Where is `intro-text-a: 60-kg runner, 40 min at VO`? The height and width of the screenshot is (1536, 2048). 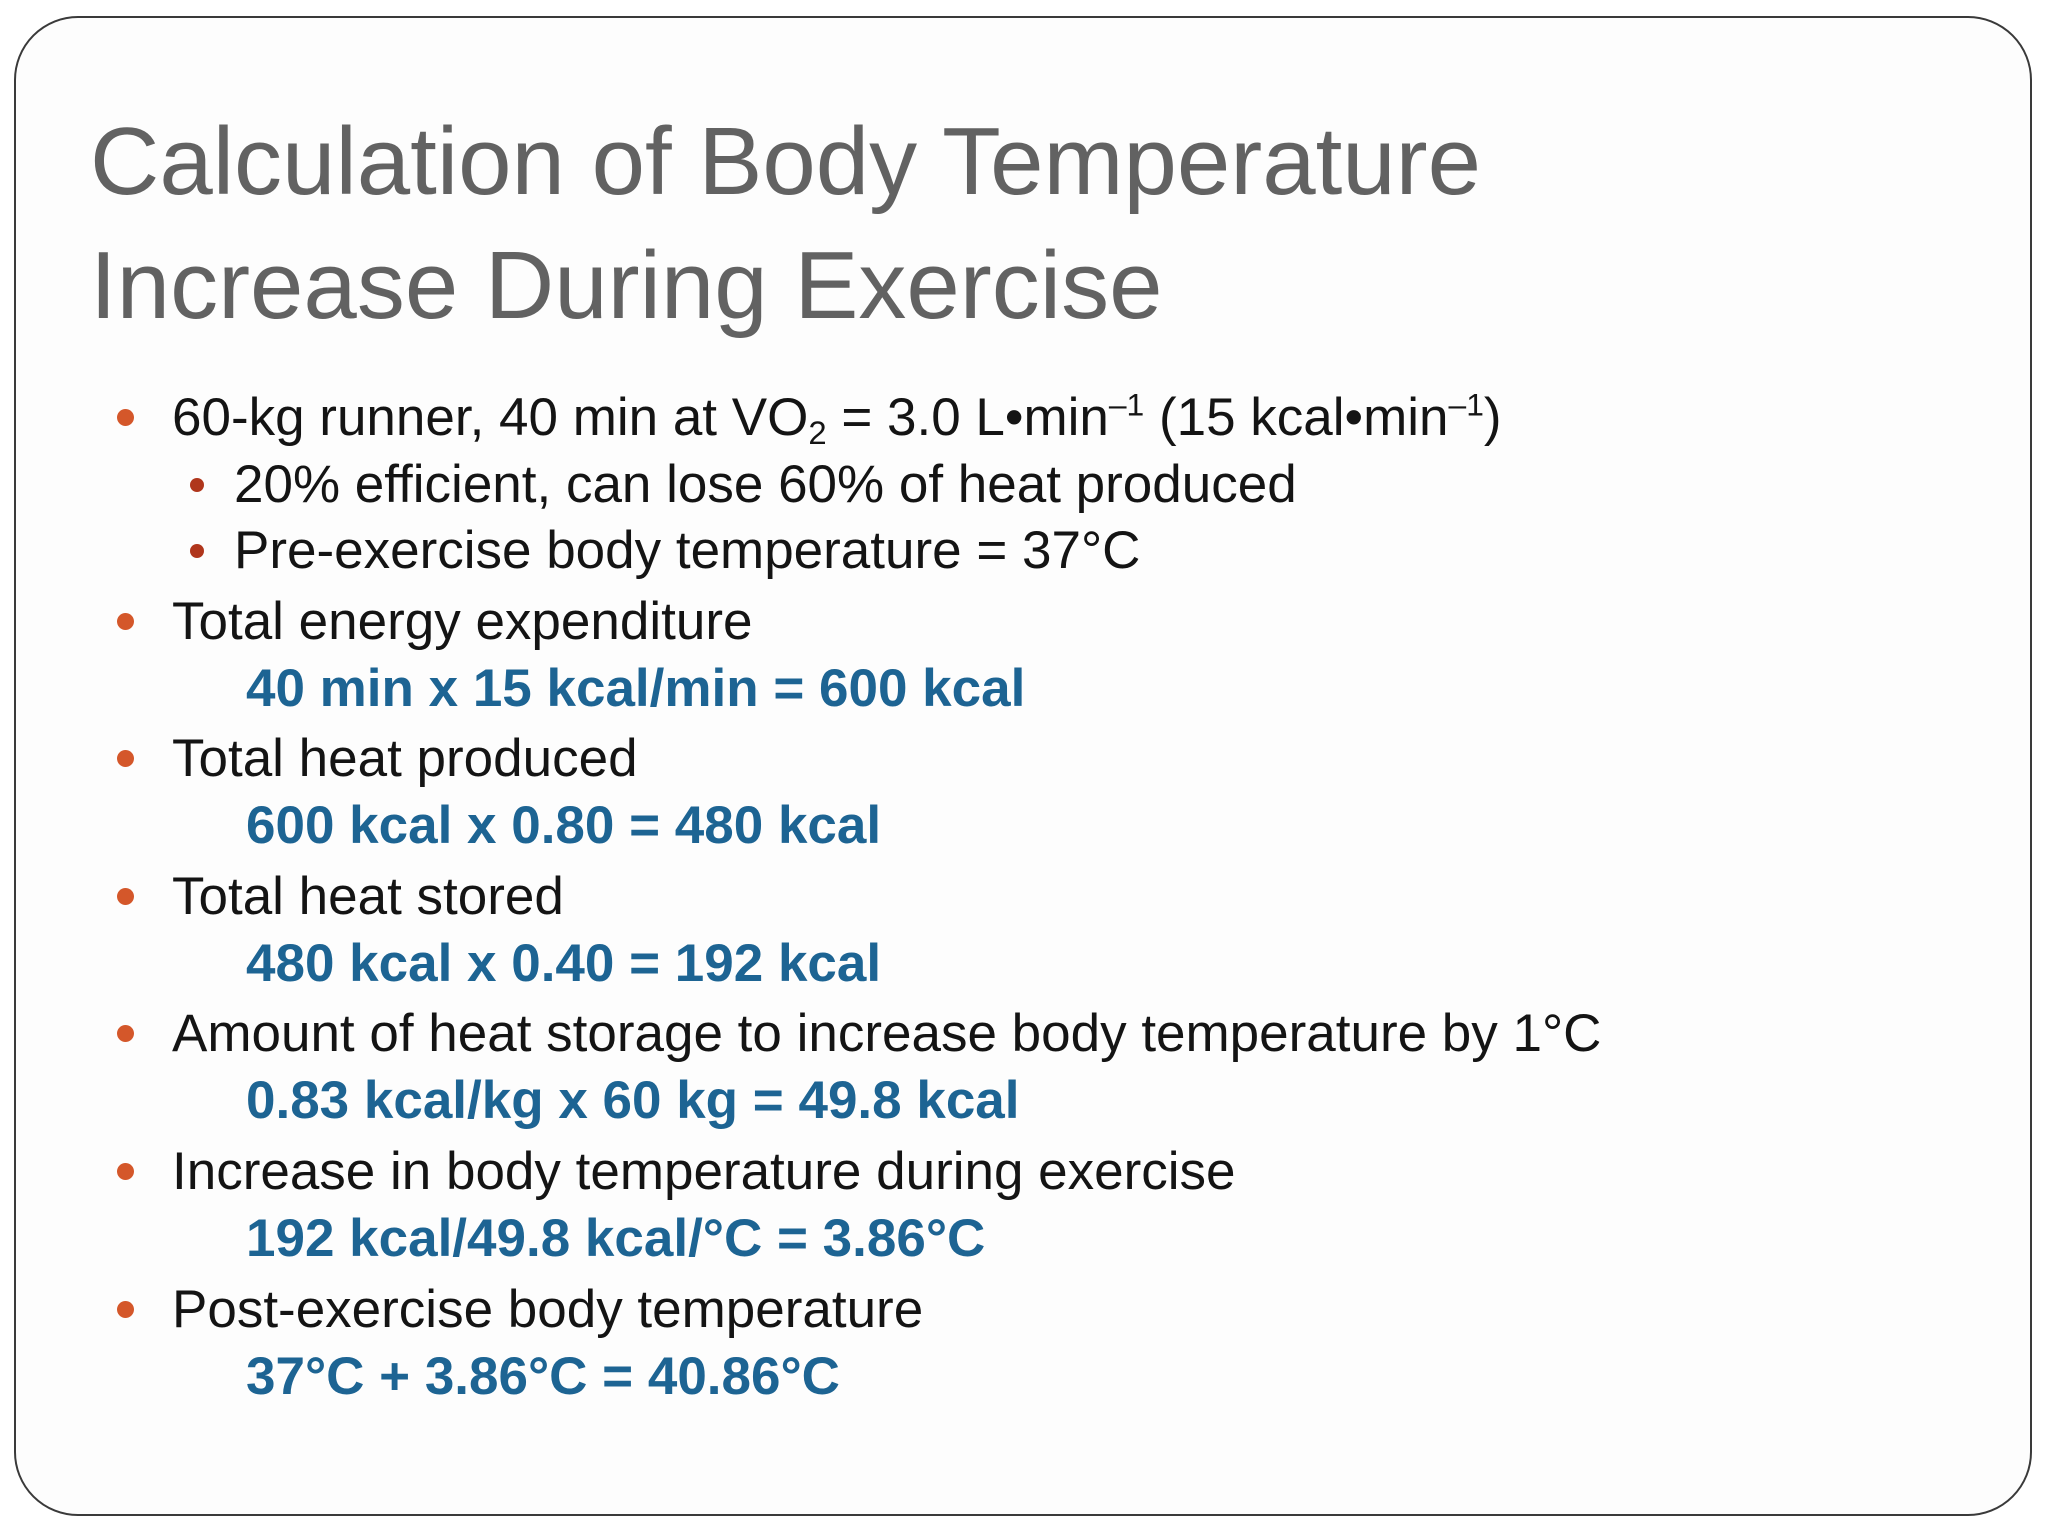 intro-text-a: 60-kg runner, 40 min at VO is located at coordinates (490, 417).